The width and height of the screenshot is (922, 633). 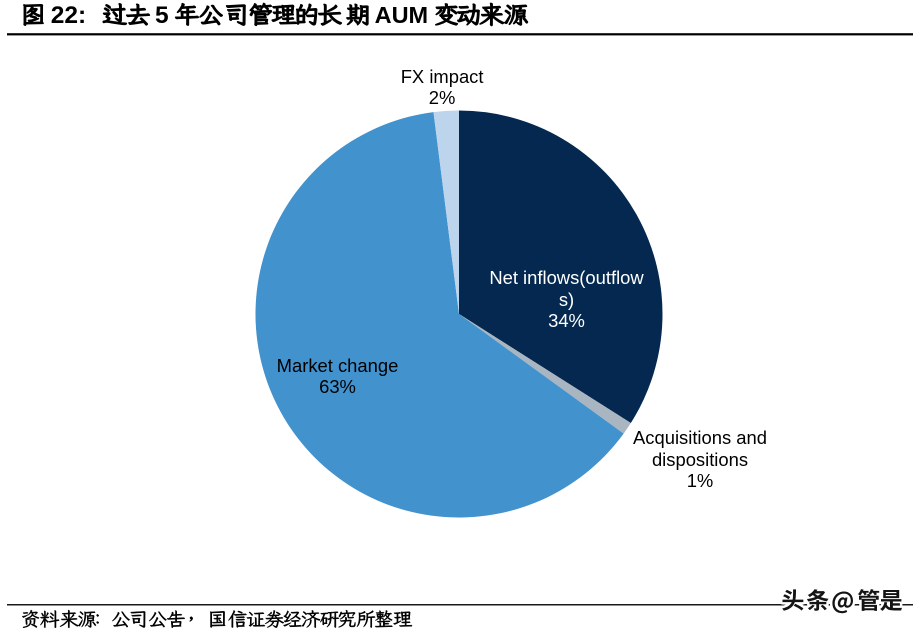 What do you see at coordinates (68, 15) in the screenshot?
I see `svg-text: 22:` at bounding box center [68, 15].